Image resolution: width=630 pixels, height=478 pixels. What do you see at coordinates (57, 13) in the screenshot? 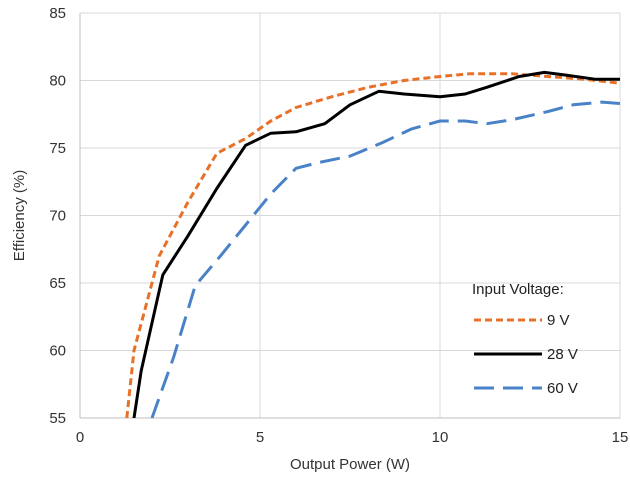
I see `y-tick-label: 85` at bounding box center [57, 13].